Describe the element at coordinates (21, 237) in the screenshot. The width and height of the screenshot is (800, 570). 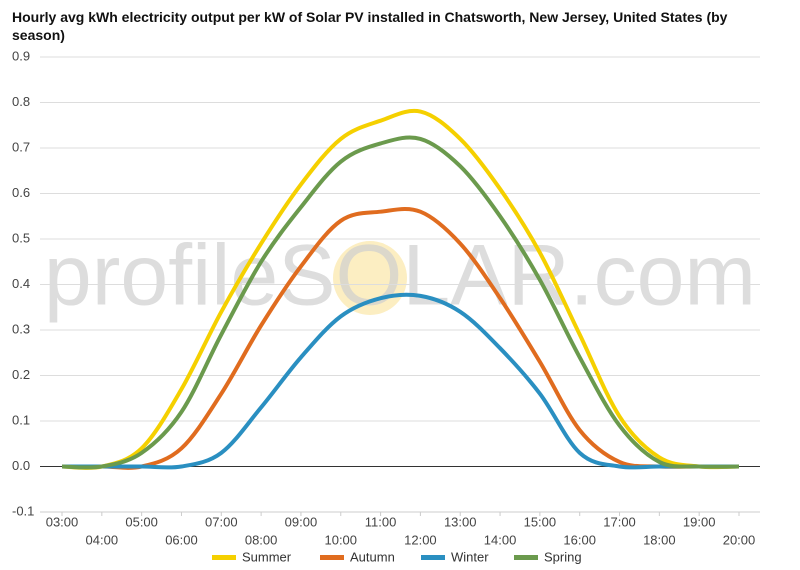
I see `y-tick-label: 0.5` at that location.